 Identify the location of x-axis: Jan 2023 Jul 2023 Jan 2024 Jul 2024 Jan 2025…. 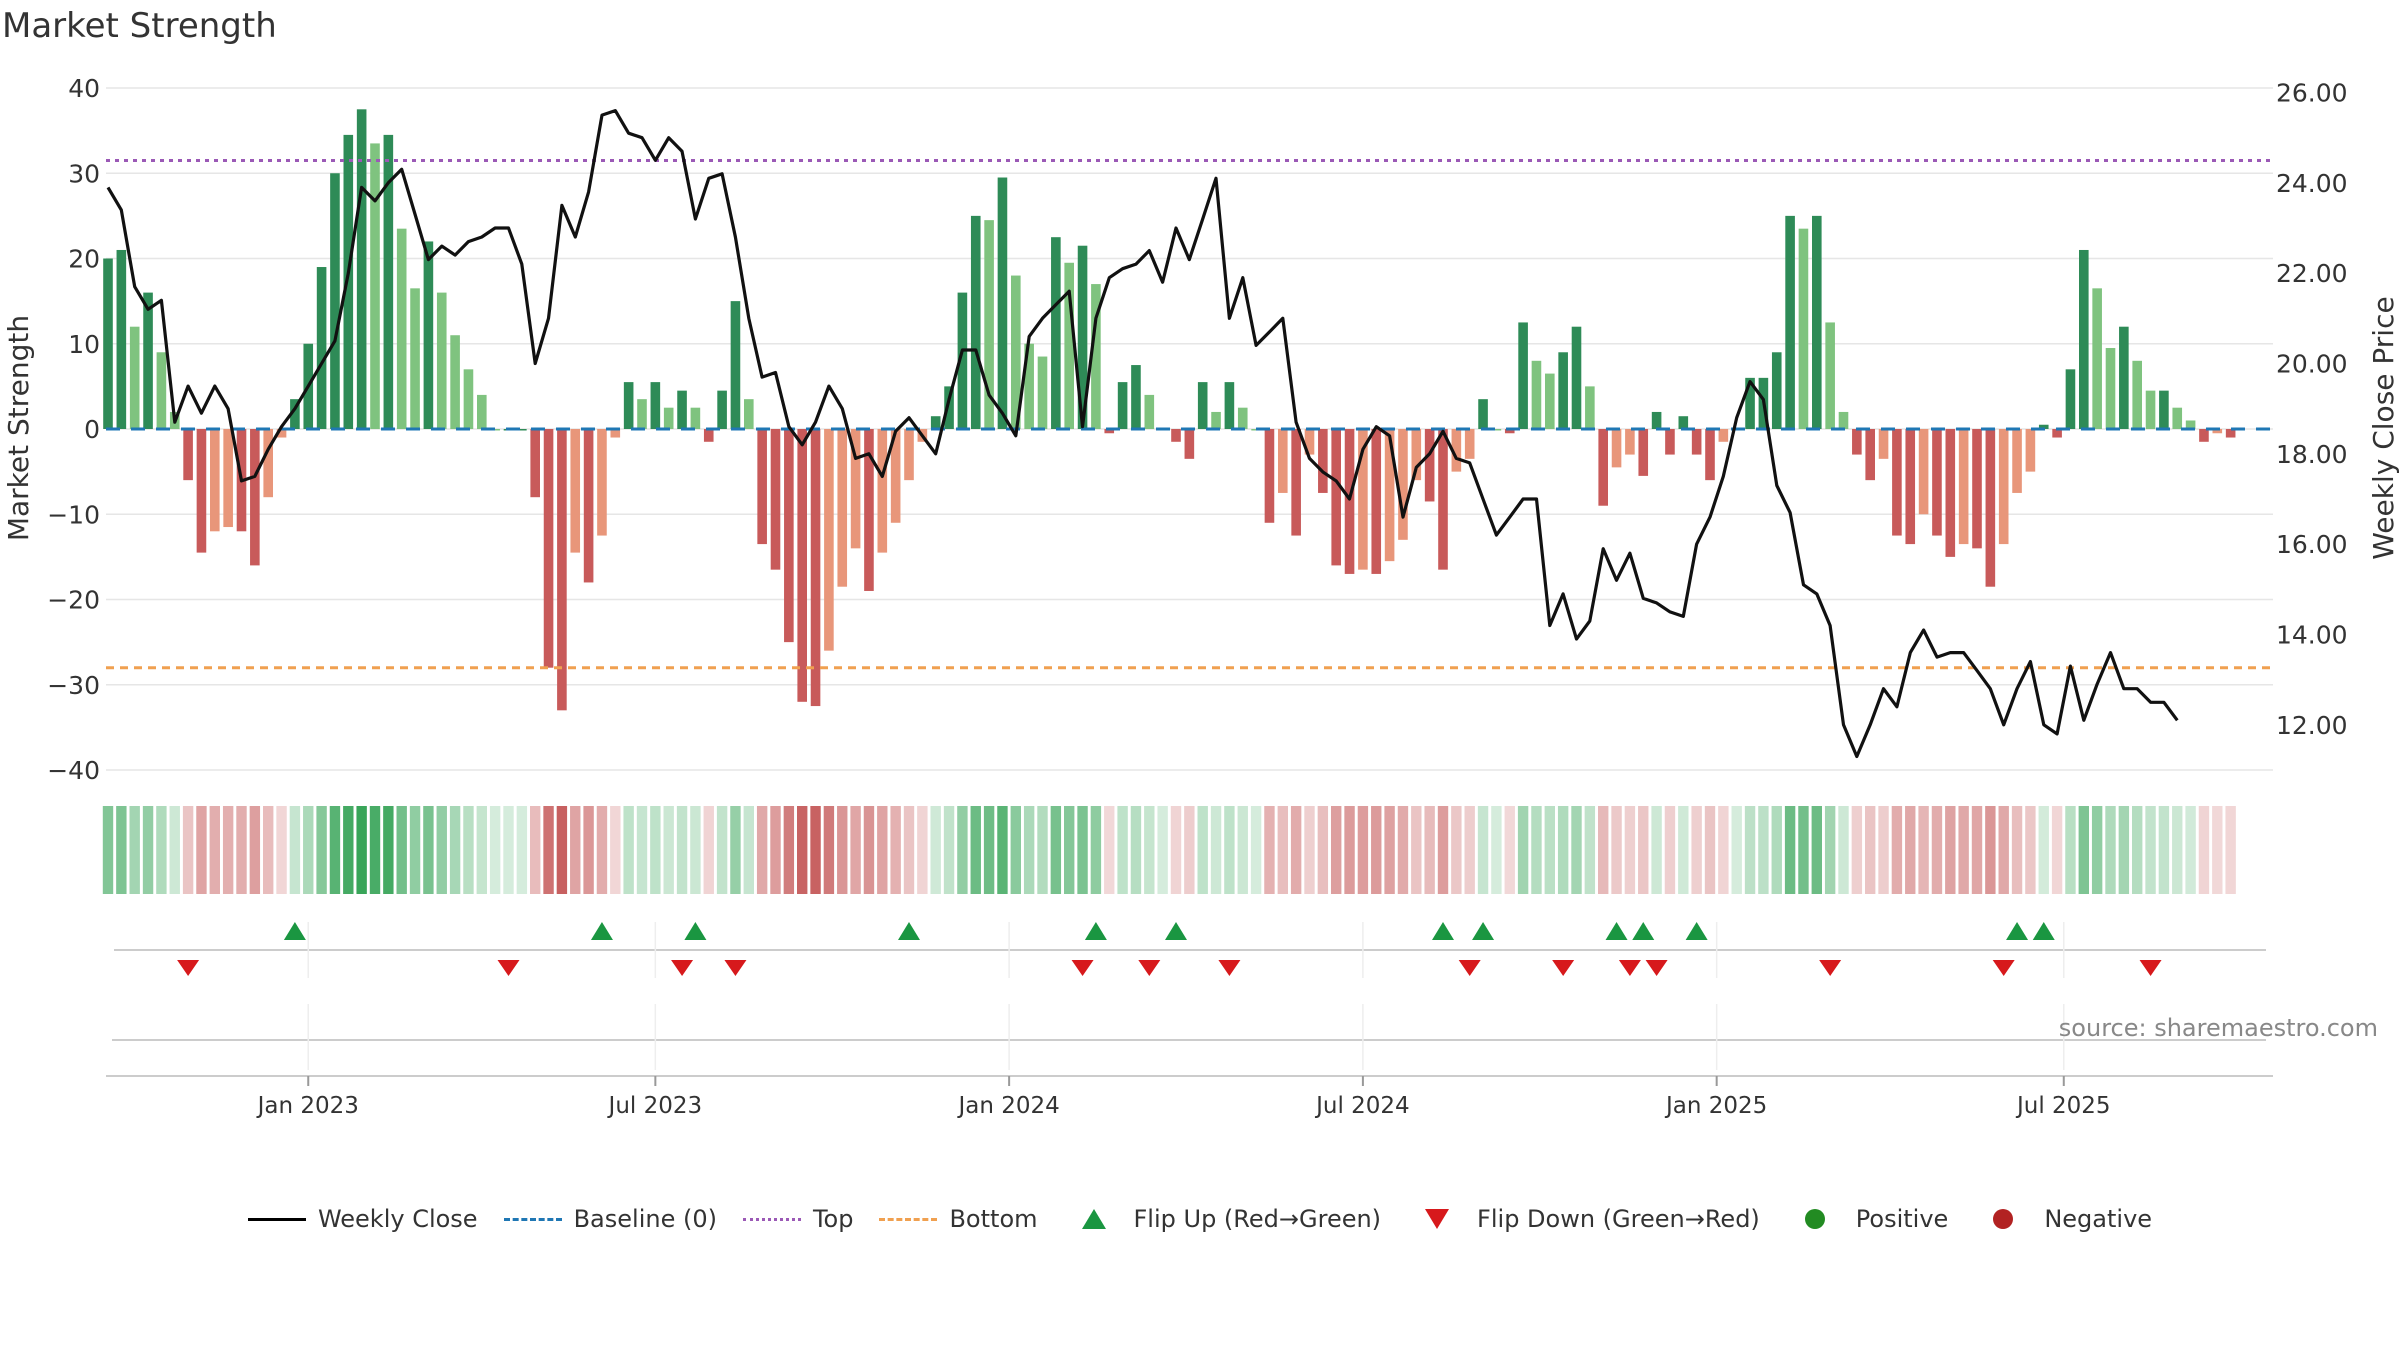
(1183, 1020).